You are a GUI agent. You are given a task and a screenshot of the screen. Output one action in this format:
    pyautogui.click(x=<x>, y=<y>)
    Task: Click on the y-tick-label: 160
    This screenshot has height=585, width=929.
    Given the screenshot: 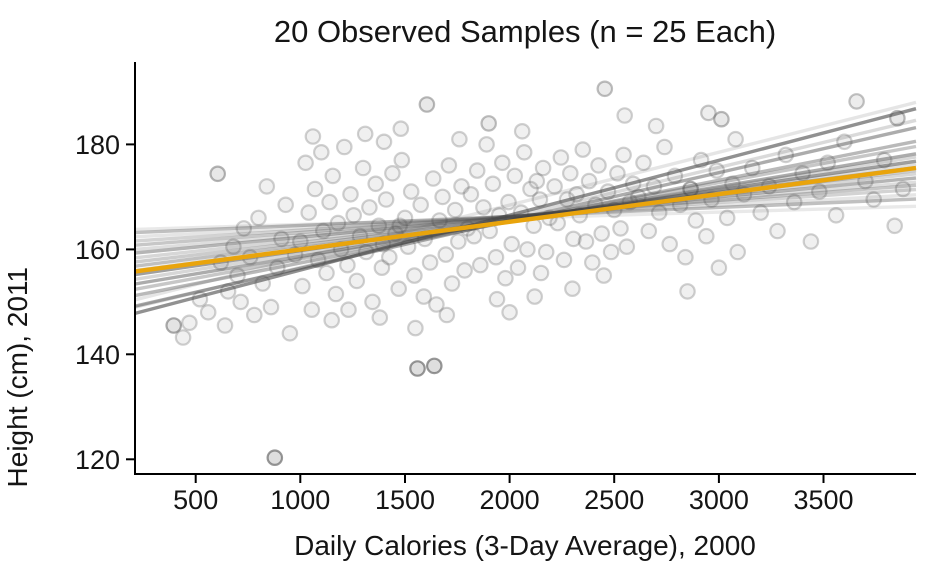 What is the action you would take?
    pyautogui.click(x=97, y=250)
    